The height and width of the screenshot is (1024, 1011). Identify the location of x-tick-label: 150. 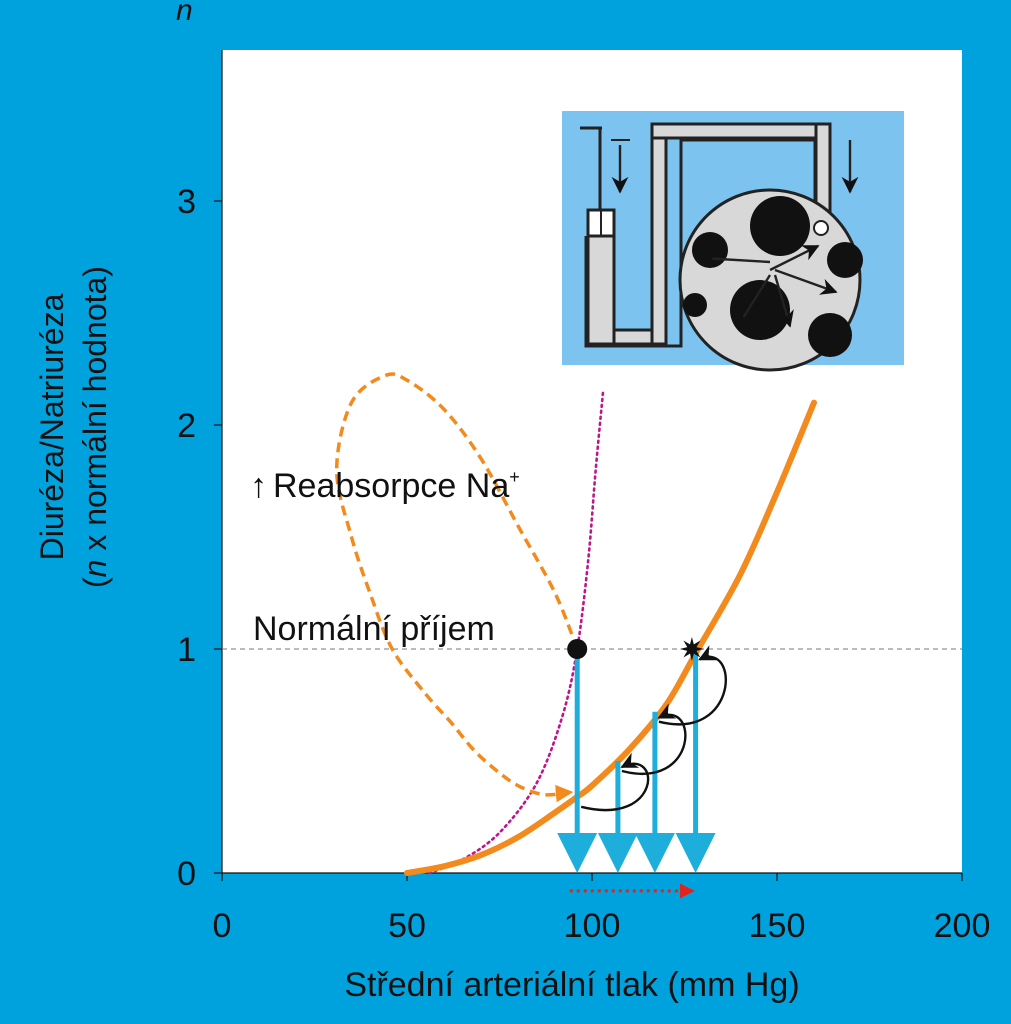
(777, 926).